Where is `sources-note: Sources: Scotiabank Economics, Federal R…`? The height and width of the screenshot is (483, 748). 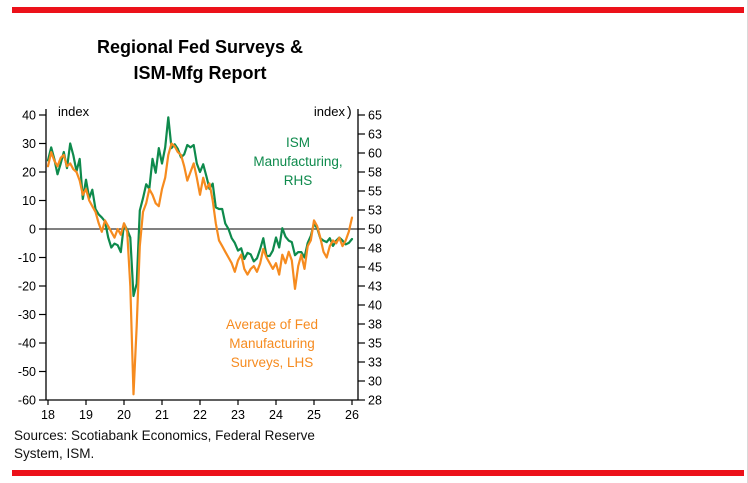
sources-note: Sources: Scotiabank Economics, Federal R… is located at coordinates (164, 445).